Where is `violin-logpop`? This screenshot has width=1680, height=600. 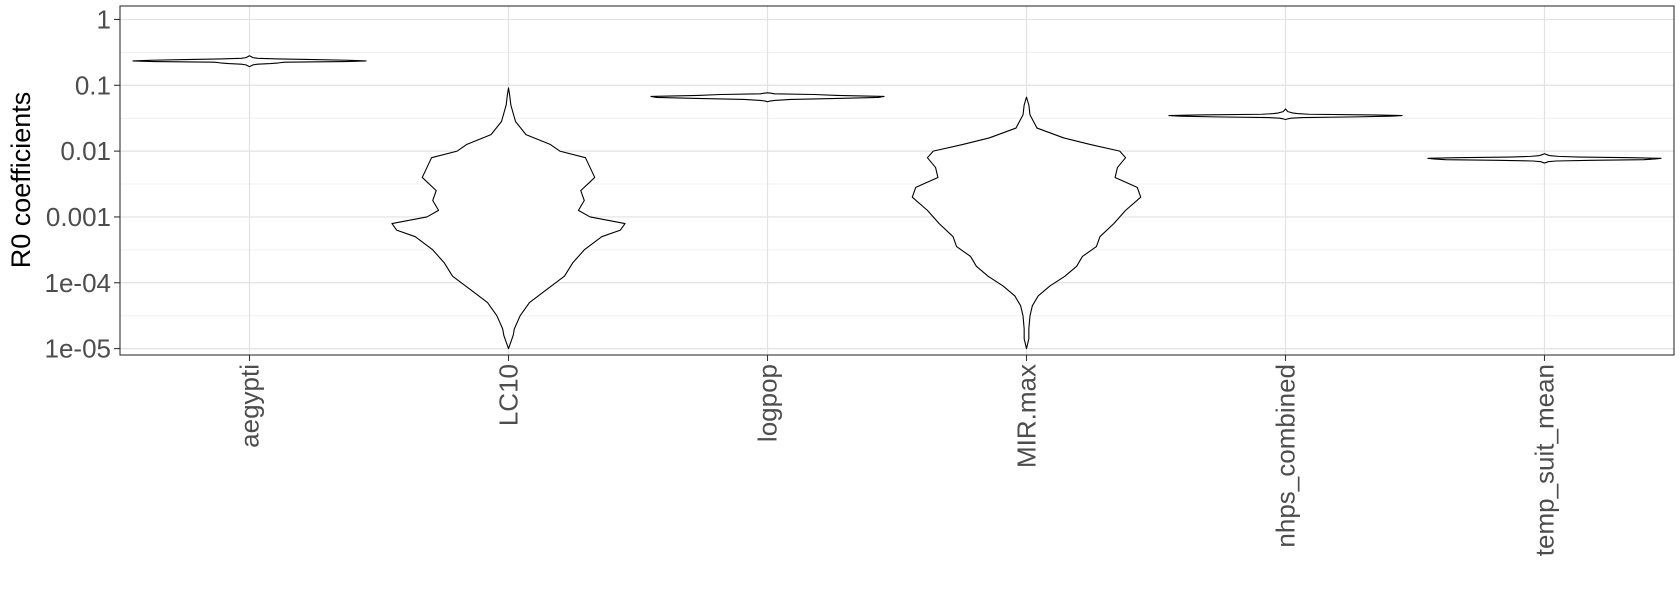 violin-logpop is located at coordinates (767, 97).